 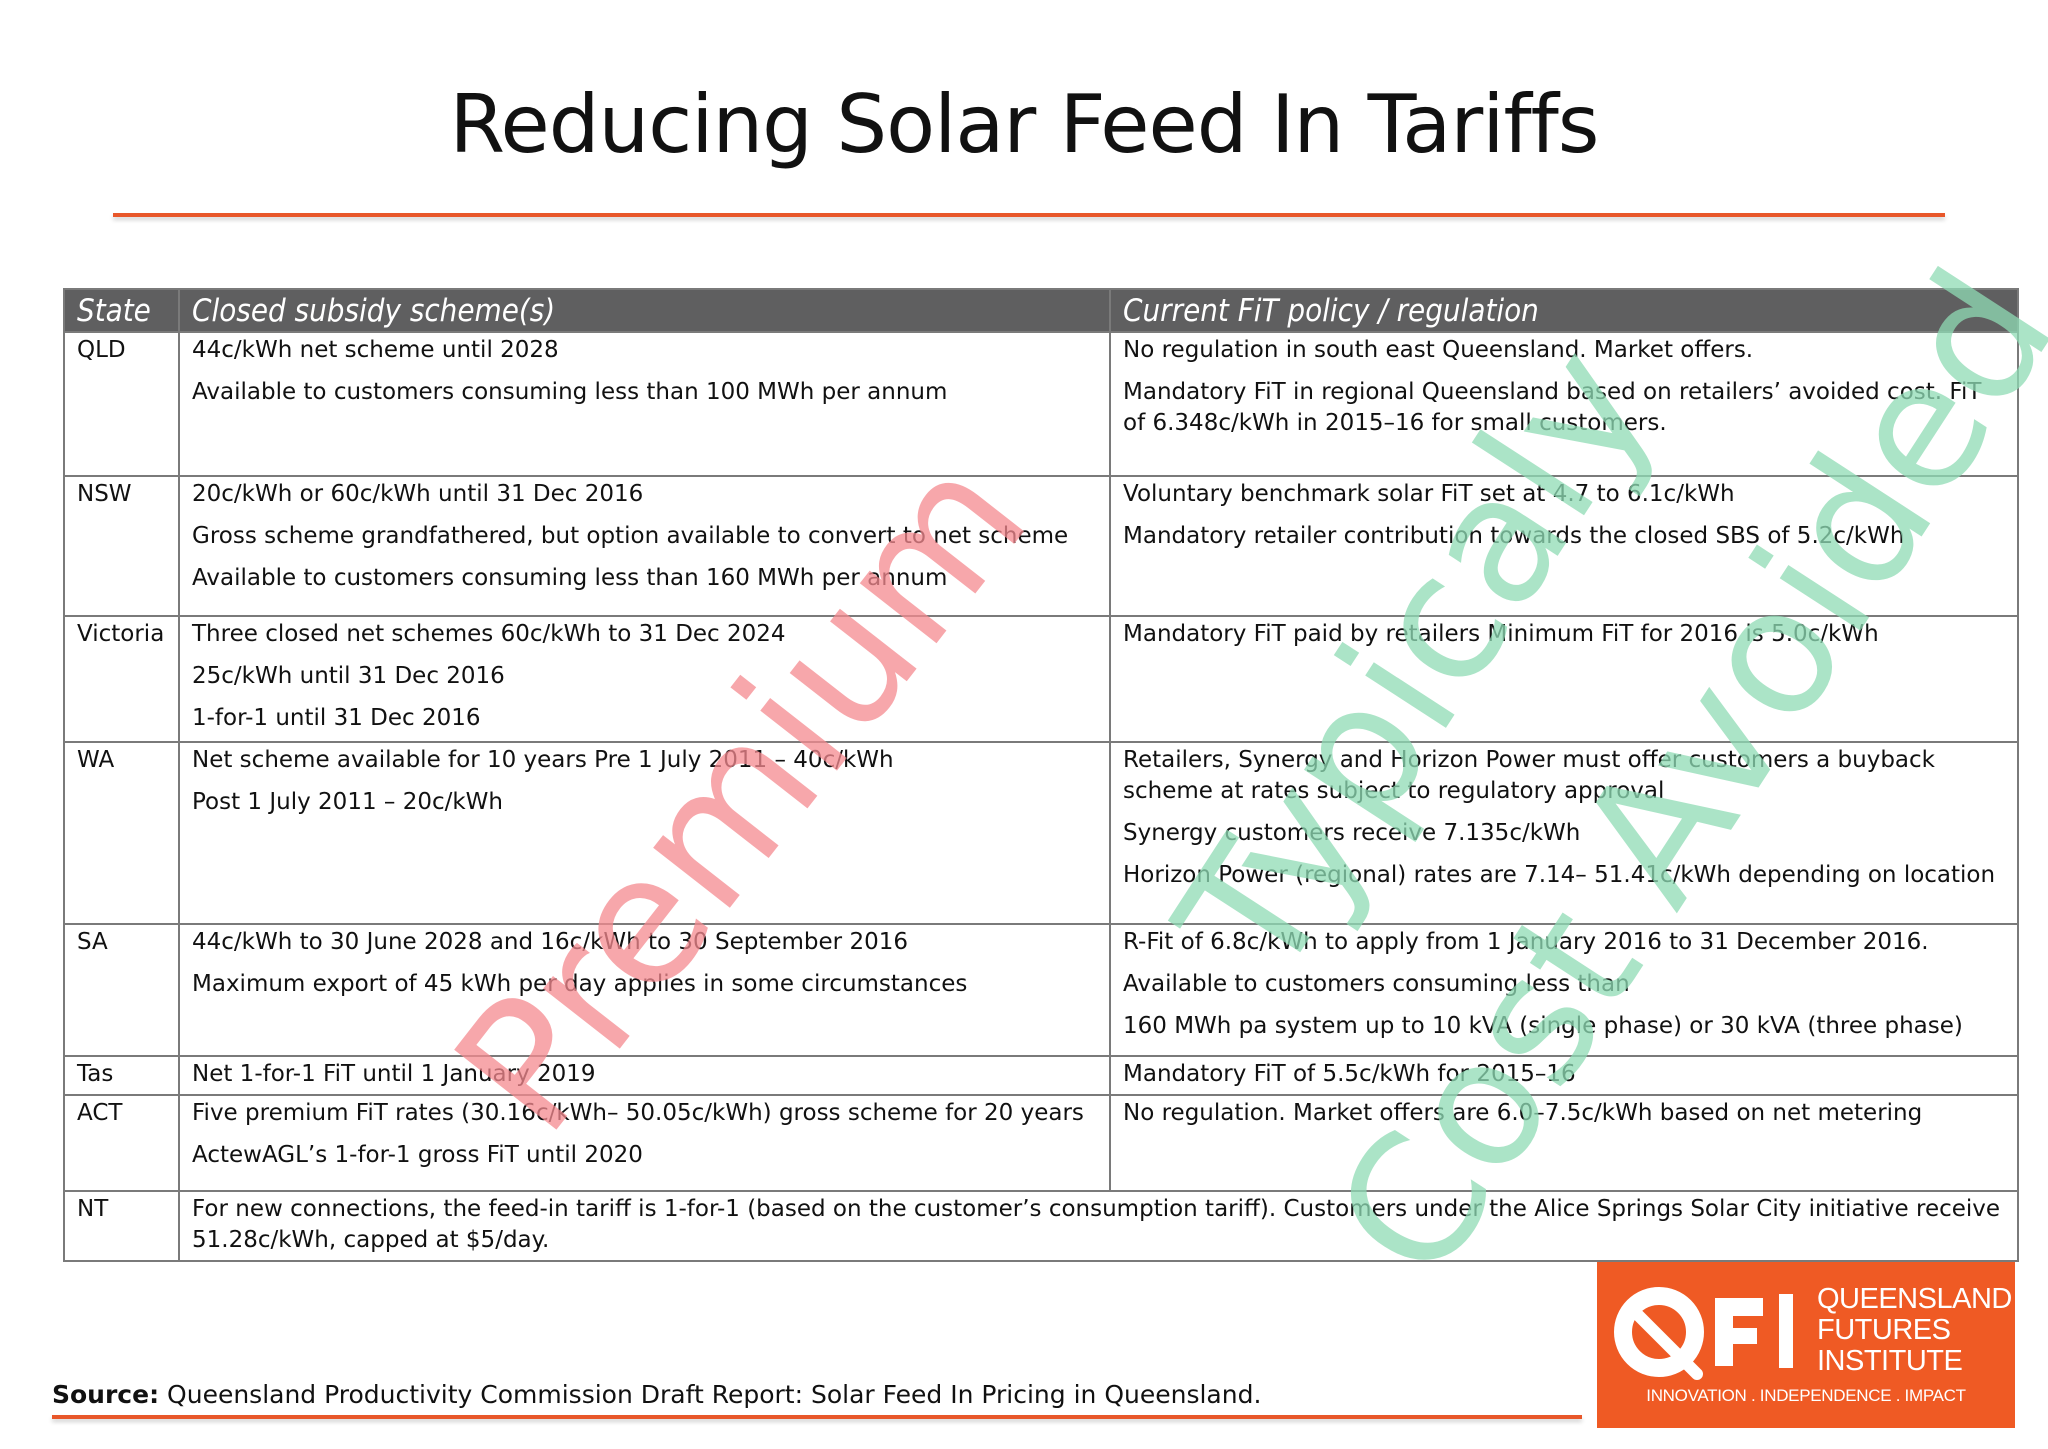 What do you see at coordinates (336, 718) in the screenshot?
I see `cell-line: 1-for-1 until 31 Dec 2016` at bounding box center [336, 718].